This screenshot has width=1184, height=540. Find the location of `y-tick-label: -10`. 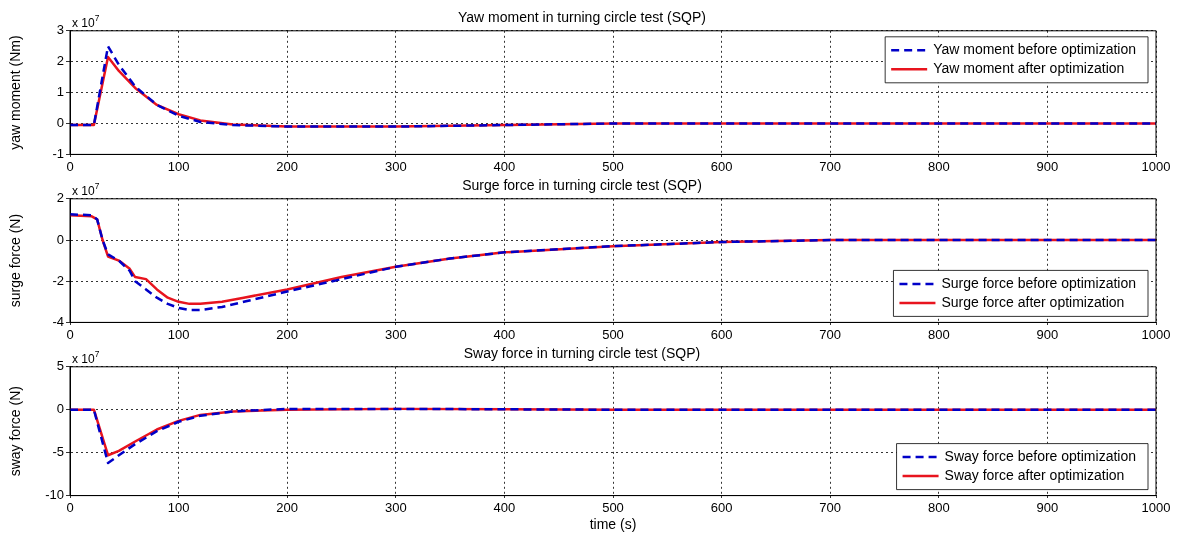

y-tick-label: -10 is located at coordinates (54, 495).